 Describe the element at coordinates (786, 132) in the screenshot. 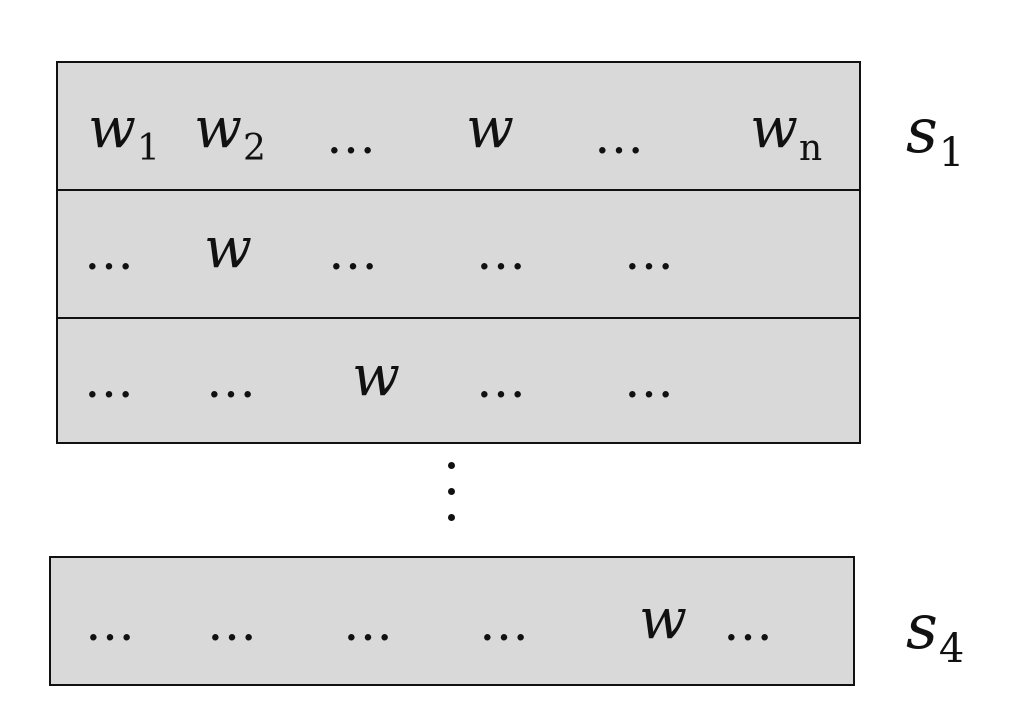

I see `token-wn: wn` at that location.